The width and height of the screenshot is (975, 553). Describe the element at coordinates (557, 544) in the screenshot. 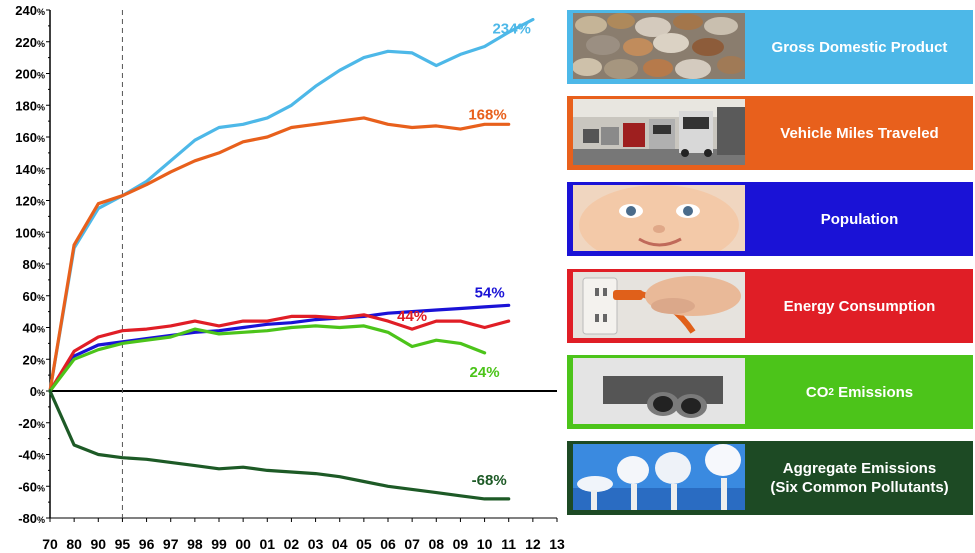

I see `x-tick-label: 13` at that location.